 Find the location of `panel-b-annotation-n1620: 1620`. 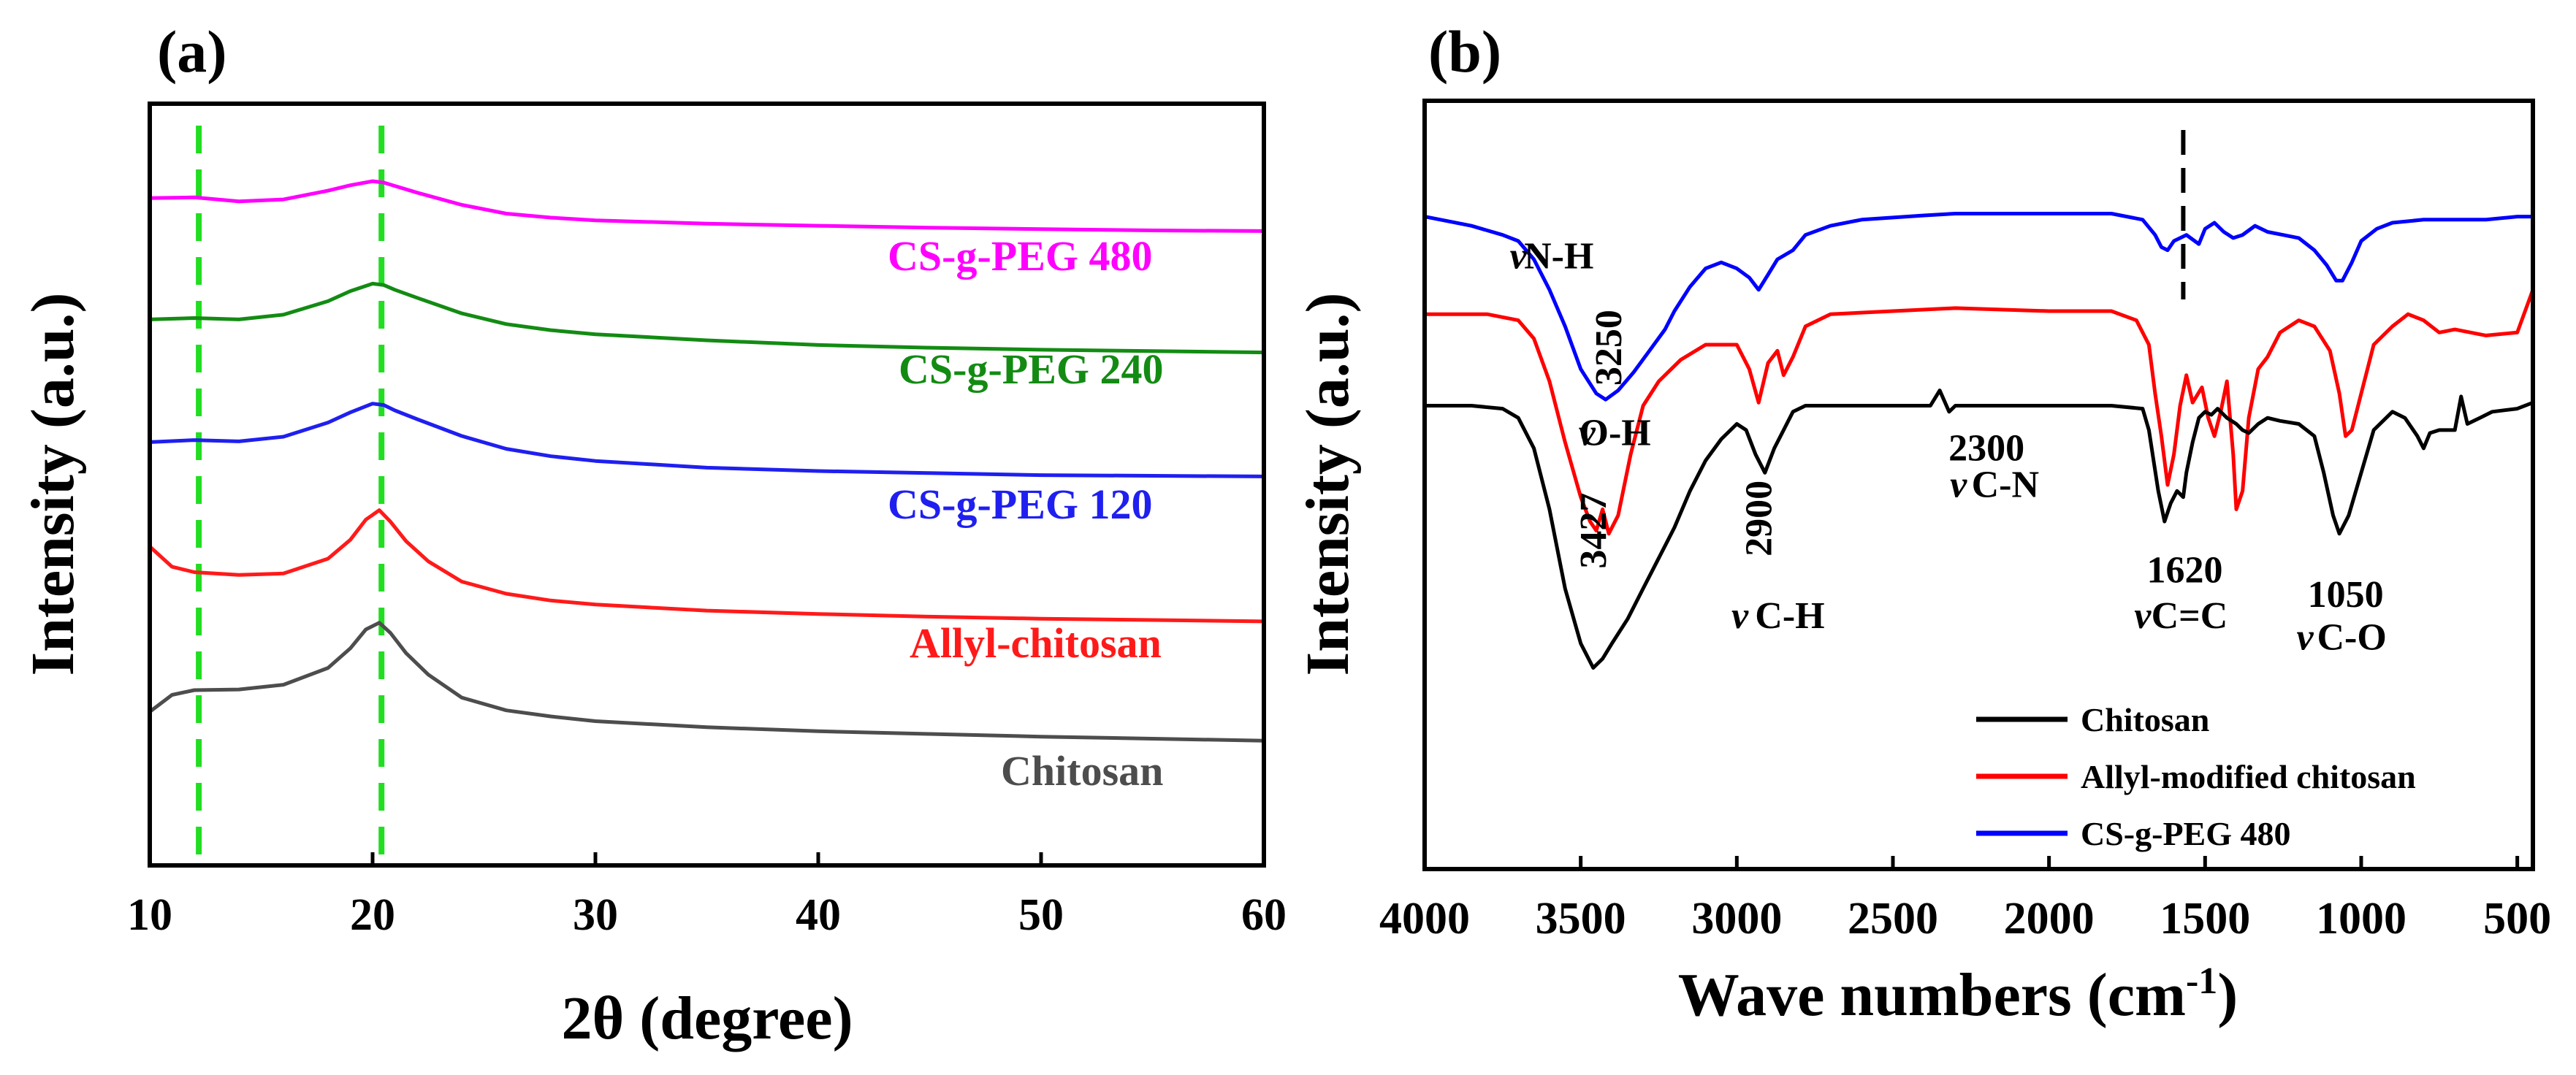

panel-b-annotation-n1620: 1620 is located at coordinates (2185, 571).